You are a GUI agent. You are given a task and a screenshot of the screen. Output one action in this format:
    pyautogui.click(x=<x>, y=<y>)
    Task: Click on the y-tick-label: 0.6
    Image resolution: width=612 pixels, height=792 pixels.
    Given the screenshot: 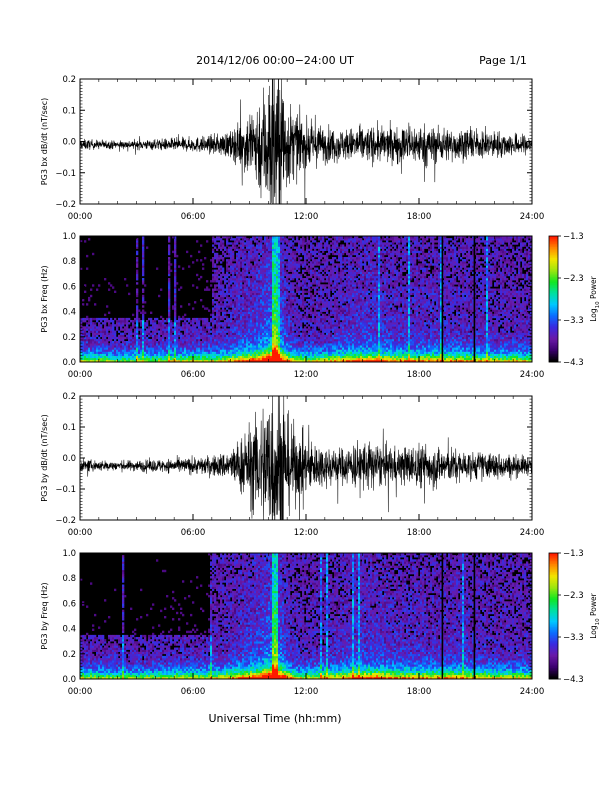 What is the action you would take?
    pyautogui.click(x=69, y=287)
    